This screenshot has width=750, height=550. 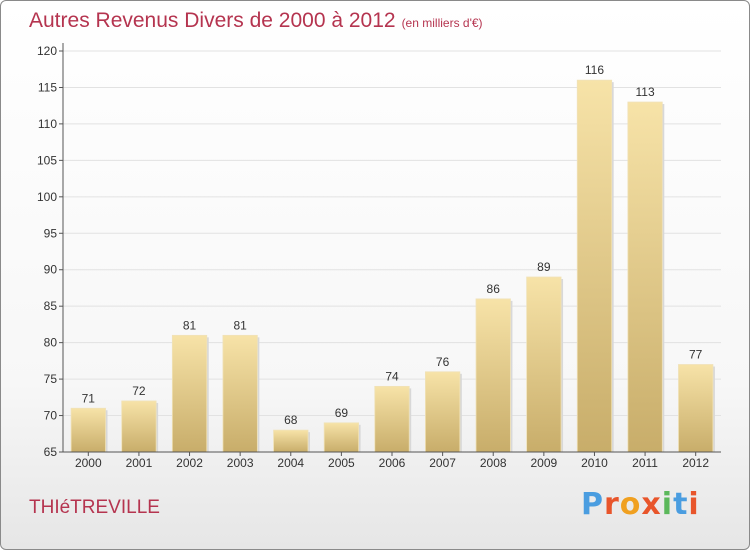 I want to click on y-tick-label: 115, so click(x=47, y=87).